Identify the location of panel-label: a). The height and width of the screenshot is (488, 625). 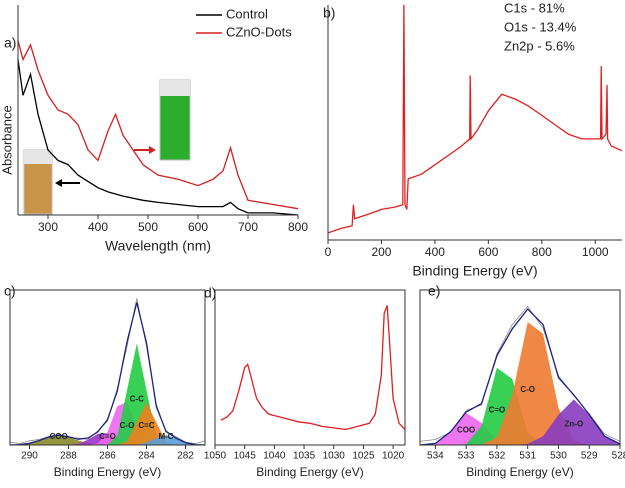
(10, 43).